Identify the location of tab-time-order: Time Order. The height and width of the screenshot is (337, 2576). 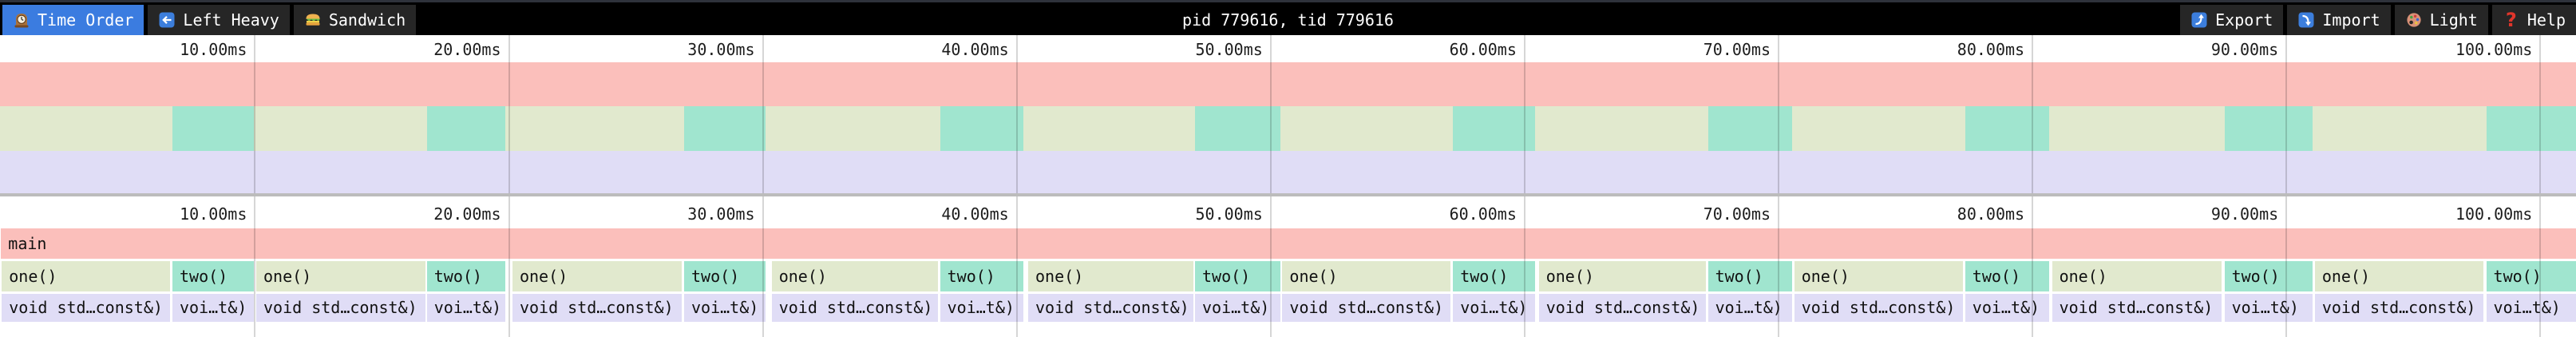
(73, 20).